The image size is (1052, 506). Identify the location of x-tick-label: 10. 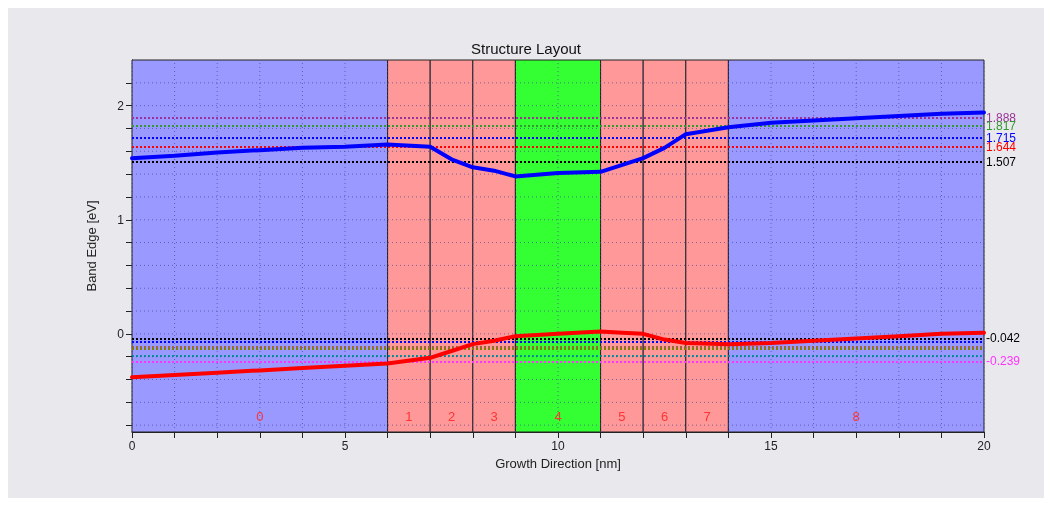
(558, 446).